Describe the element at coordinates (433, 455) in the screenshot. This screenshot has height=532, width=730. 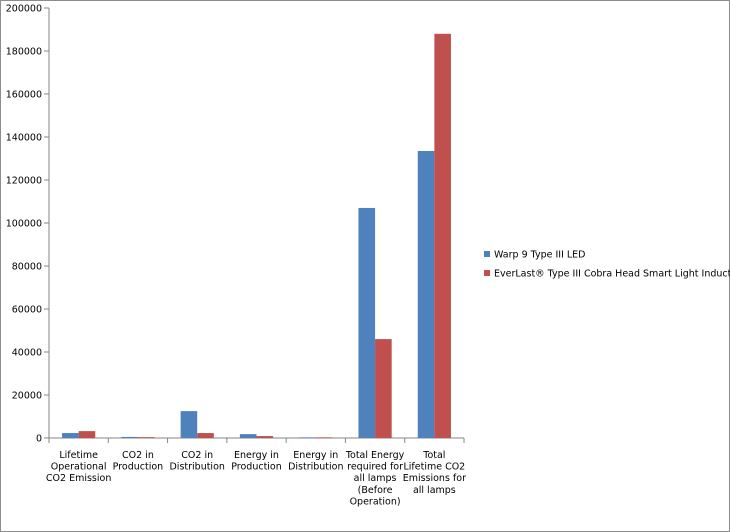
I see `x-tick-label: Total` at that location.